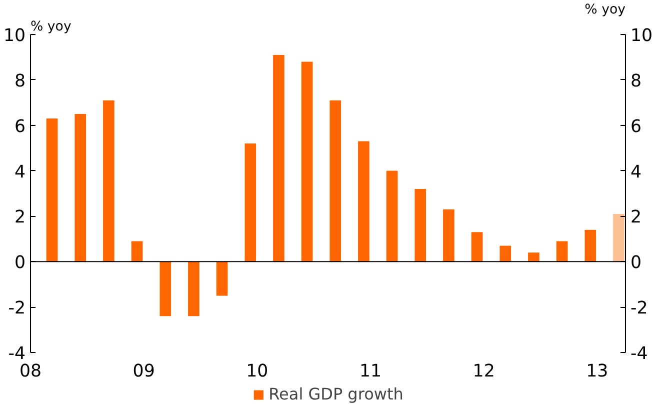 This screenshot has height=409, width=655. I want to click on x-tick-label: 10, so click(257, 372).